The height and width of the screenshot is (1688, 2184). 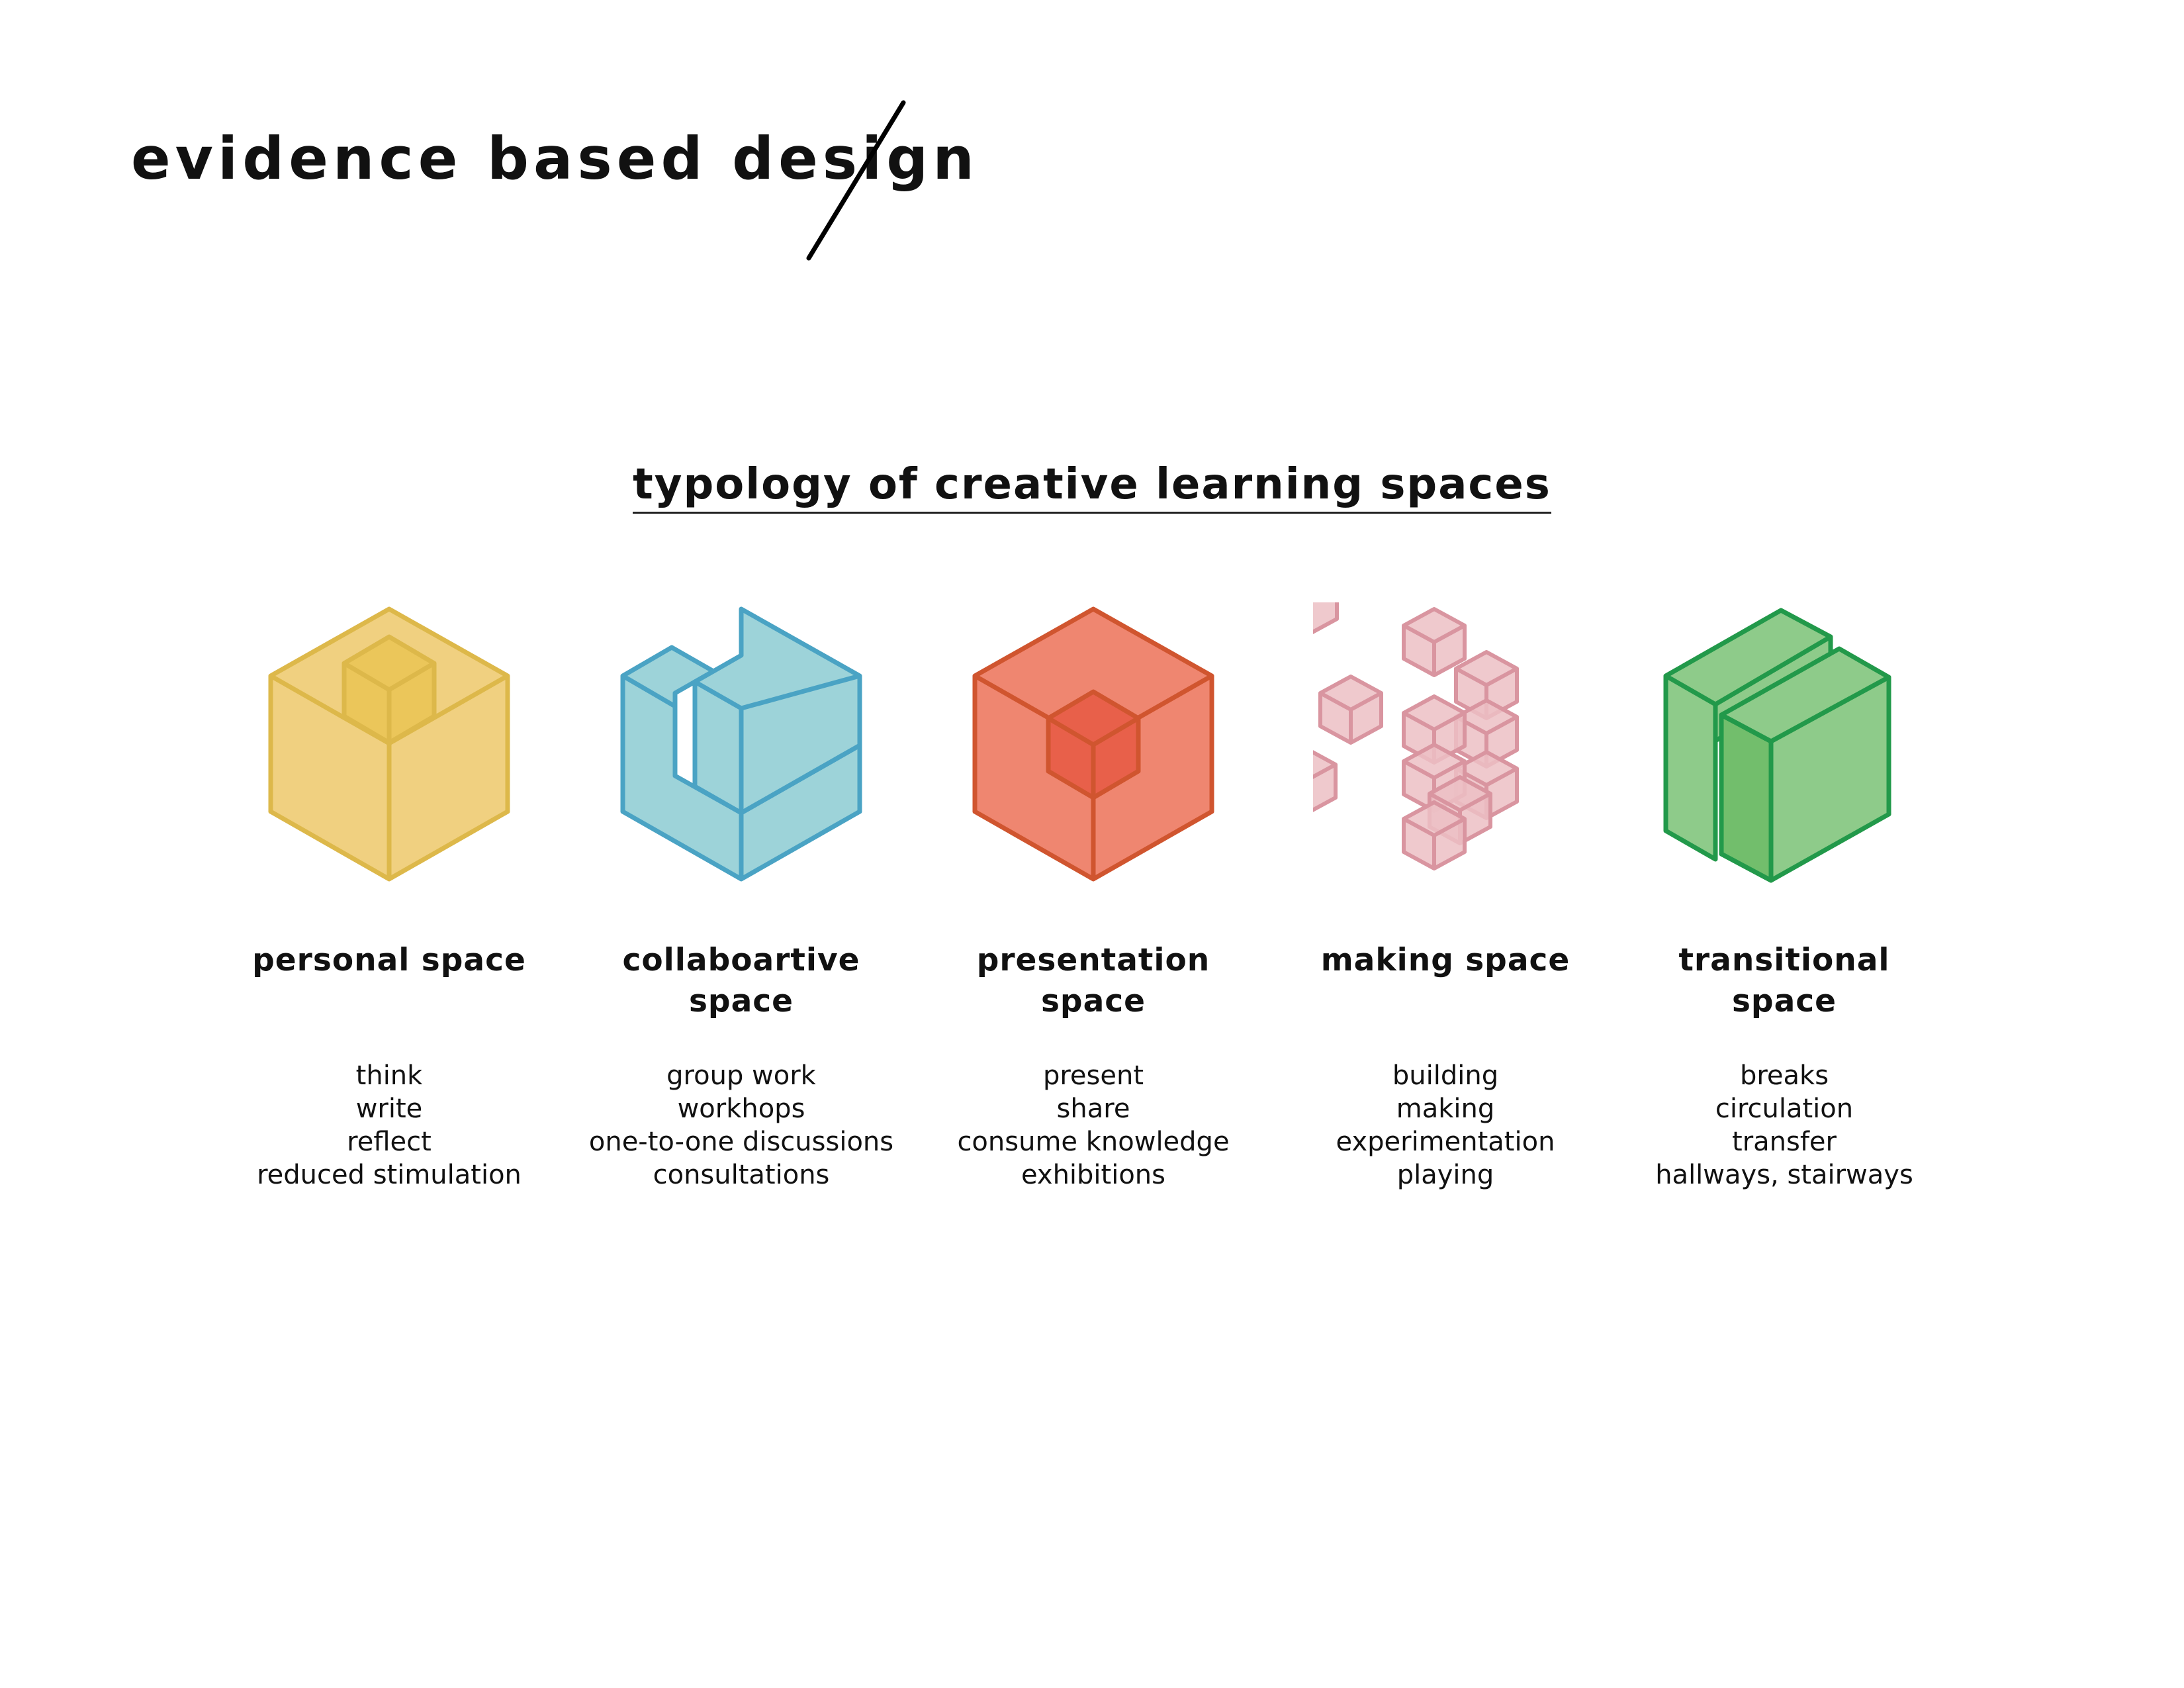 What do you see at coordinates (1093, 980) in the screenshot?
I see `space-label-presentation: presentation space` at bounding box center [1093, 980].